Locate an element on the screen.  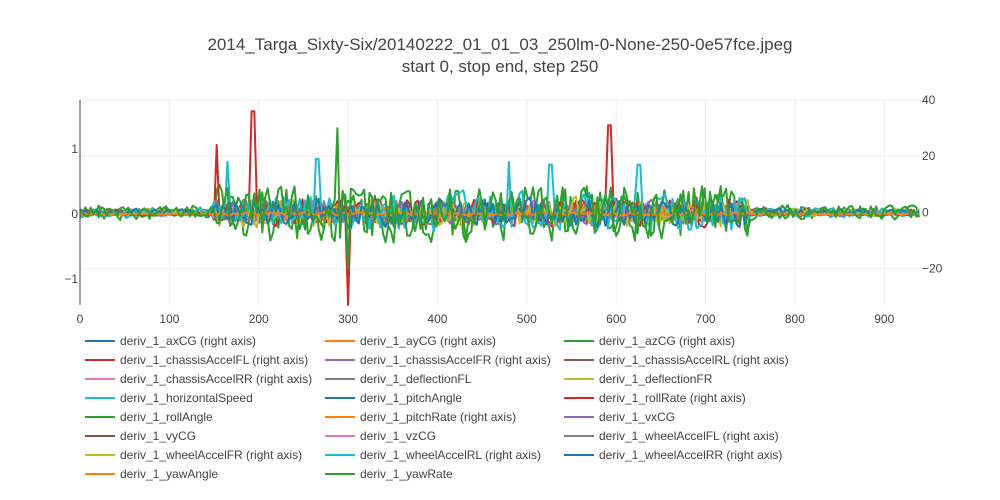
legend-label: deriv_1_deflectionFR is located at coordinates (656, 379).